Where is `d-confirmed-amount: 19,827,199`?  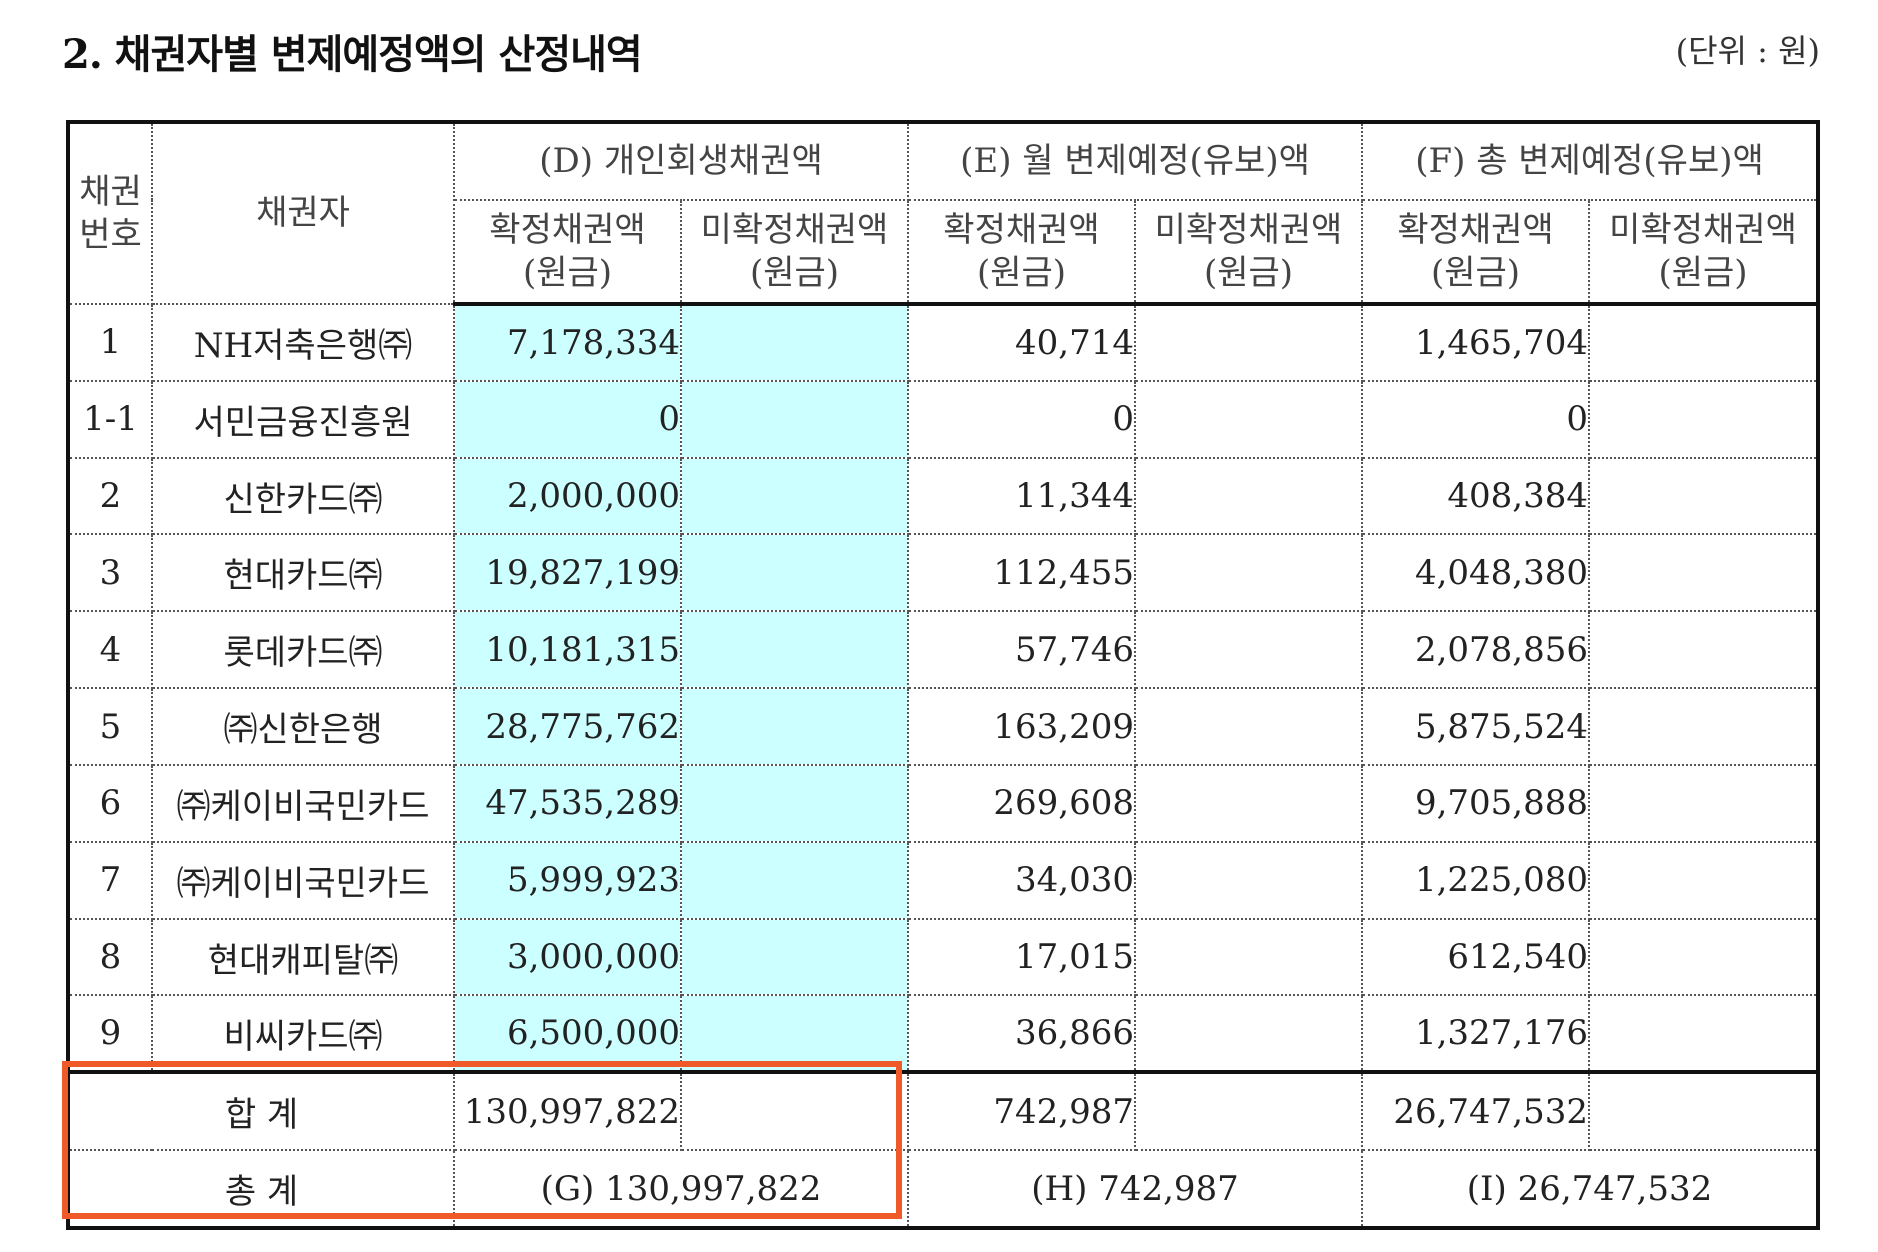
d-confirmed-amount: 19,827,199 is located at coordinates (567, 573).